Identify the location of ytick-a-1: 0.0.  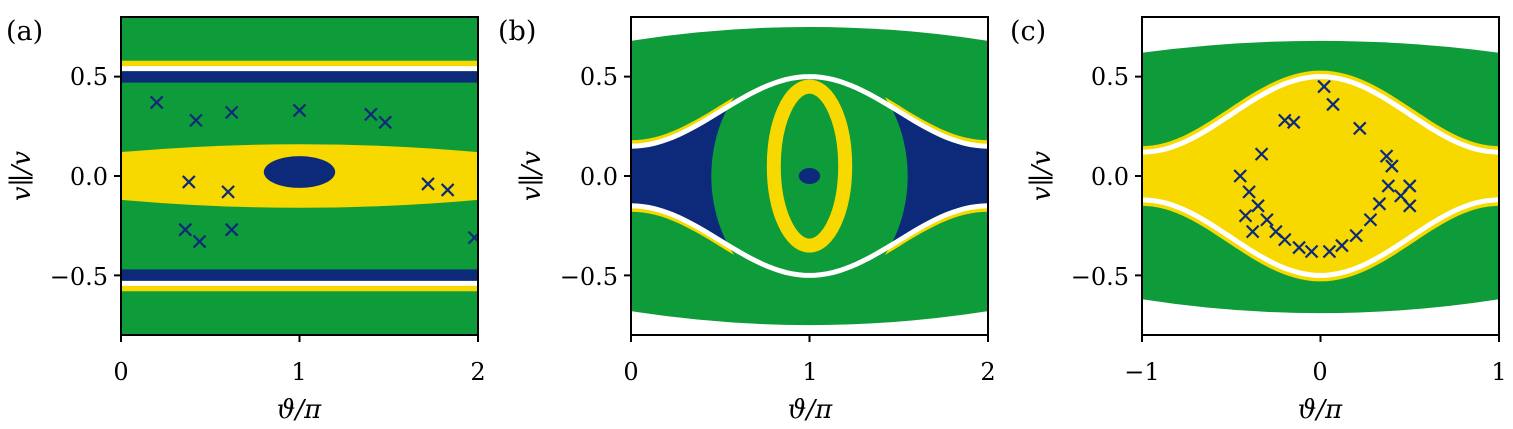
(89, 177).